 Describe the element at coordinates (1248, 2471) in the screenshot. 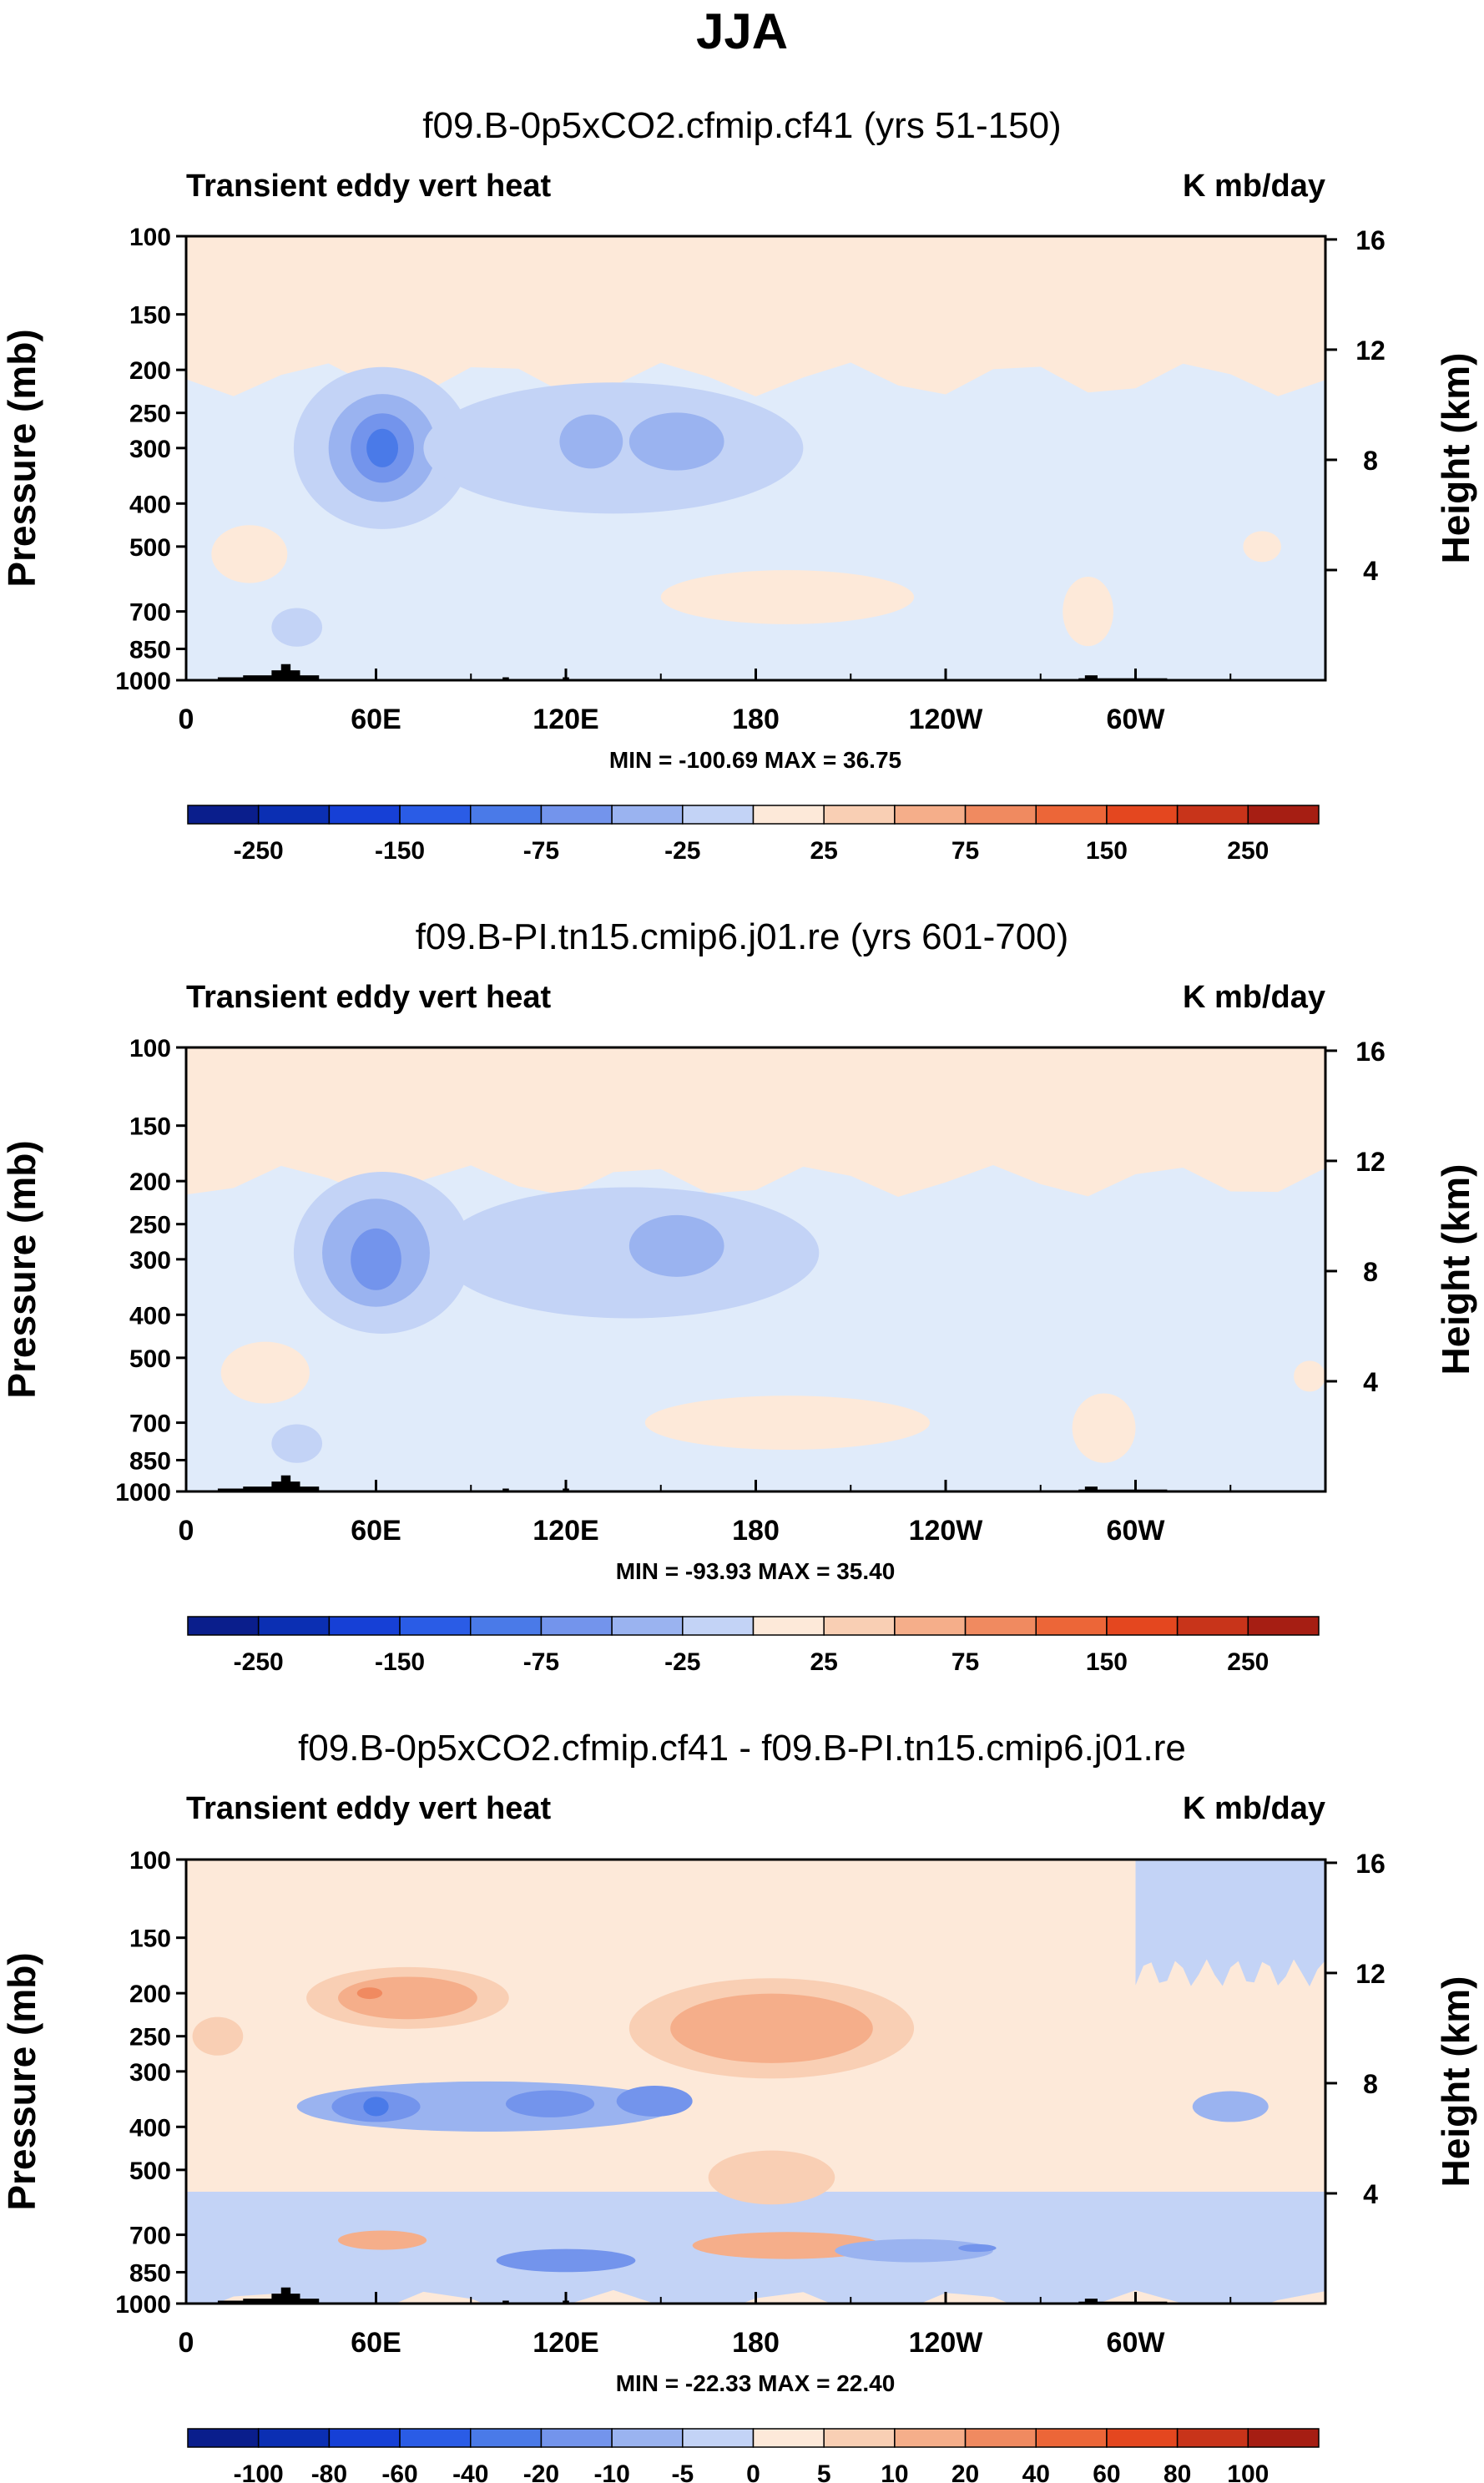

I see `colorbar-label: 100` at that location.